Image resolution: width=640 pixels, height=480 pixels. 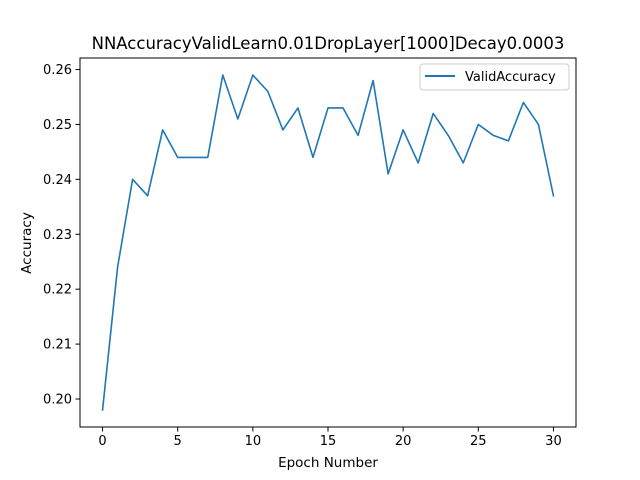 What do you see at coordinates (253, 441) in the screenshot?
I see `x-tick-label-10: 10` at bounding box center [253, 441].